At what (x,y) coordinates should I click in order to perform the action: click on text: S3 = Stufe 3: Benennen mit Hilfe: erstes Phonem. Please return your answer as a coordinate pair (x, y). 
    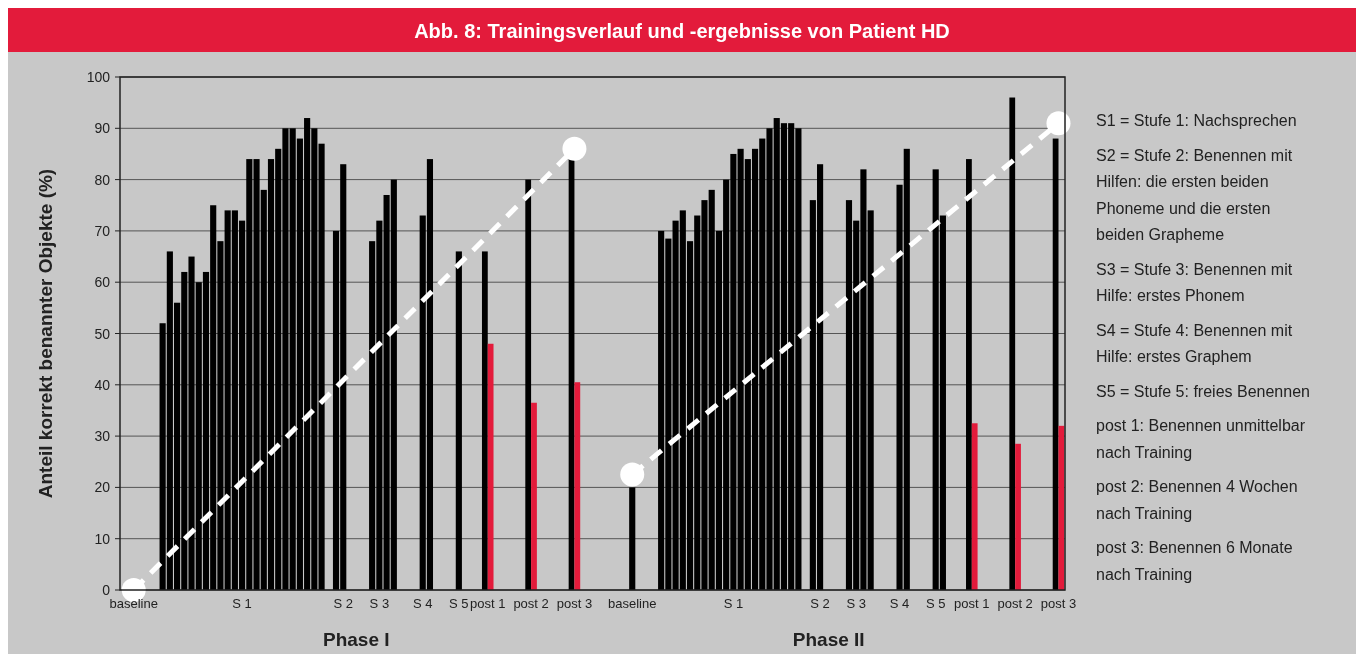
    Looking at the image, I should click on (1194, 282).